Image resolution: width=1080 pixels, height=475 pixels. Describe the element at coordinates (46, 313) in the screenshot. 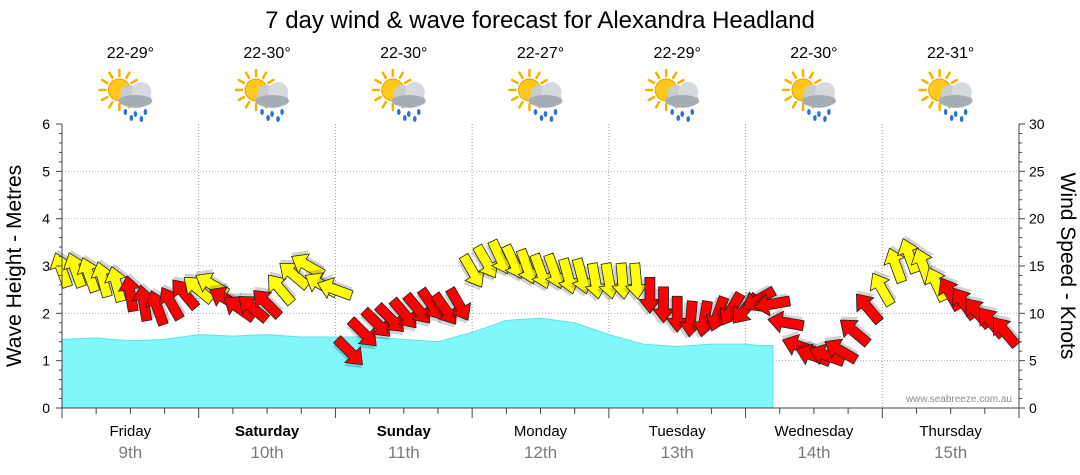

I see `left-tick-label: 2` at that location.